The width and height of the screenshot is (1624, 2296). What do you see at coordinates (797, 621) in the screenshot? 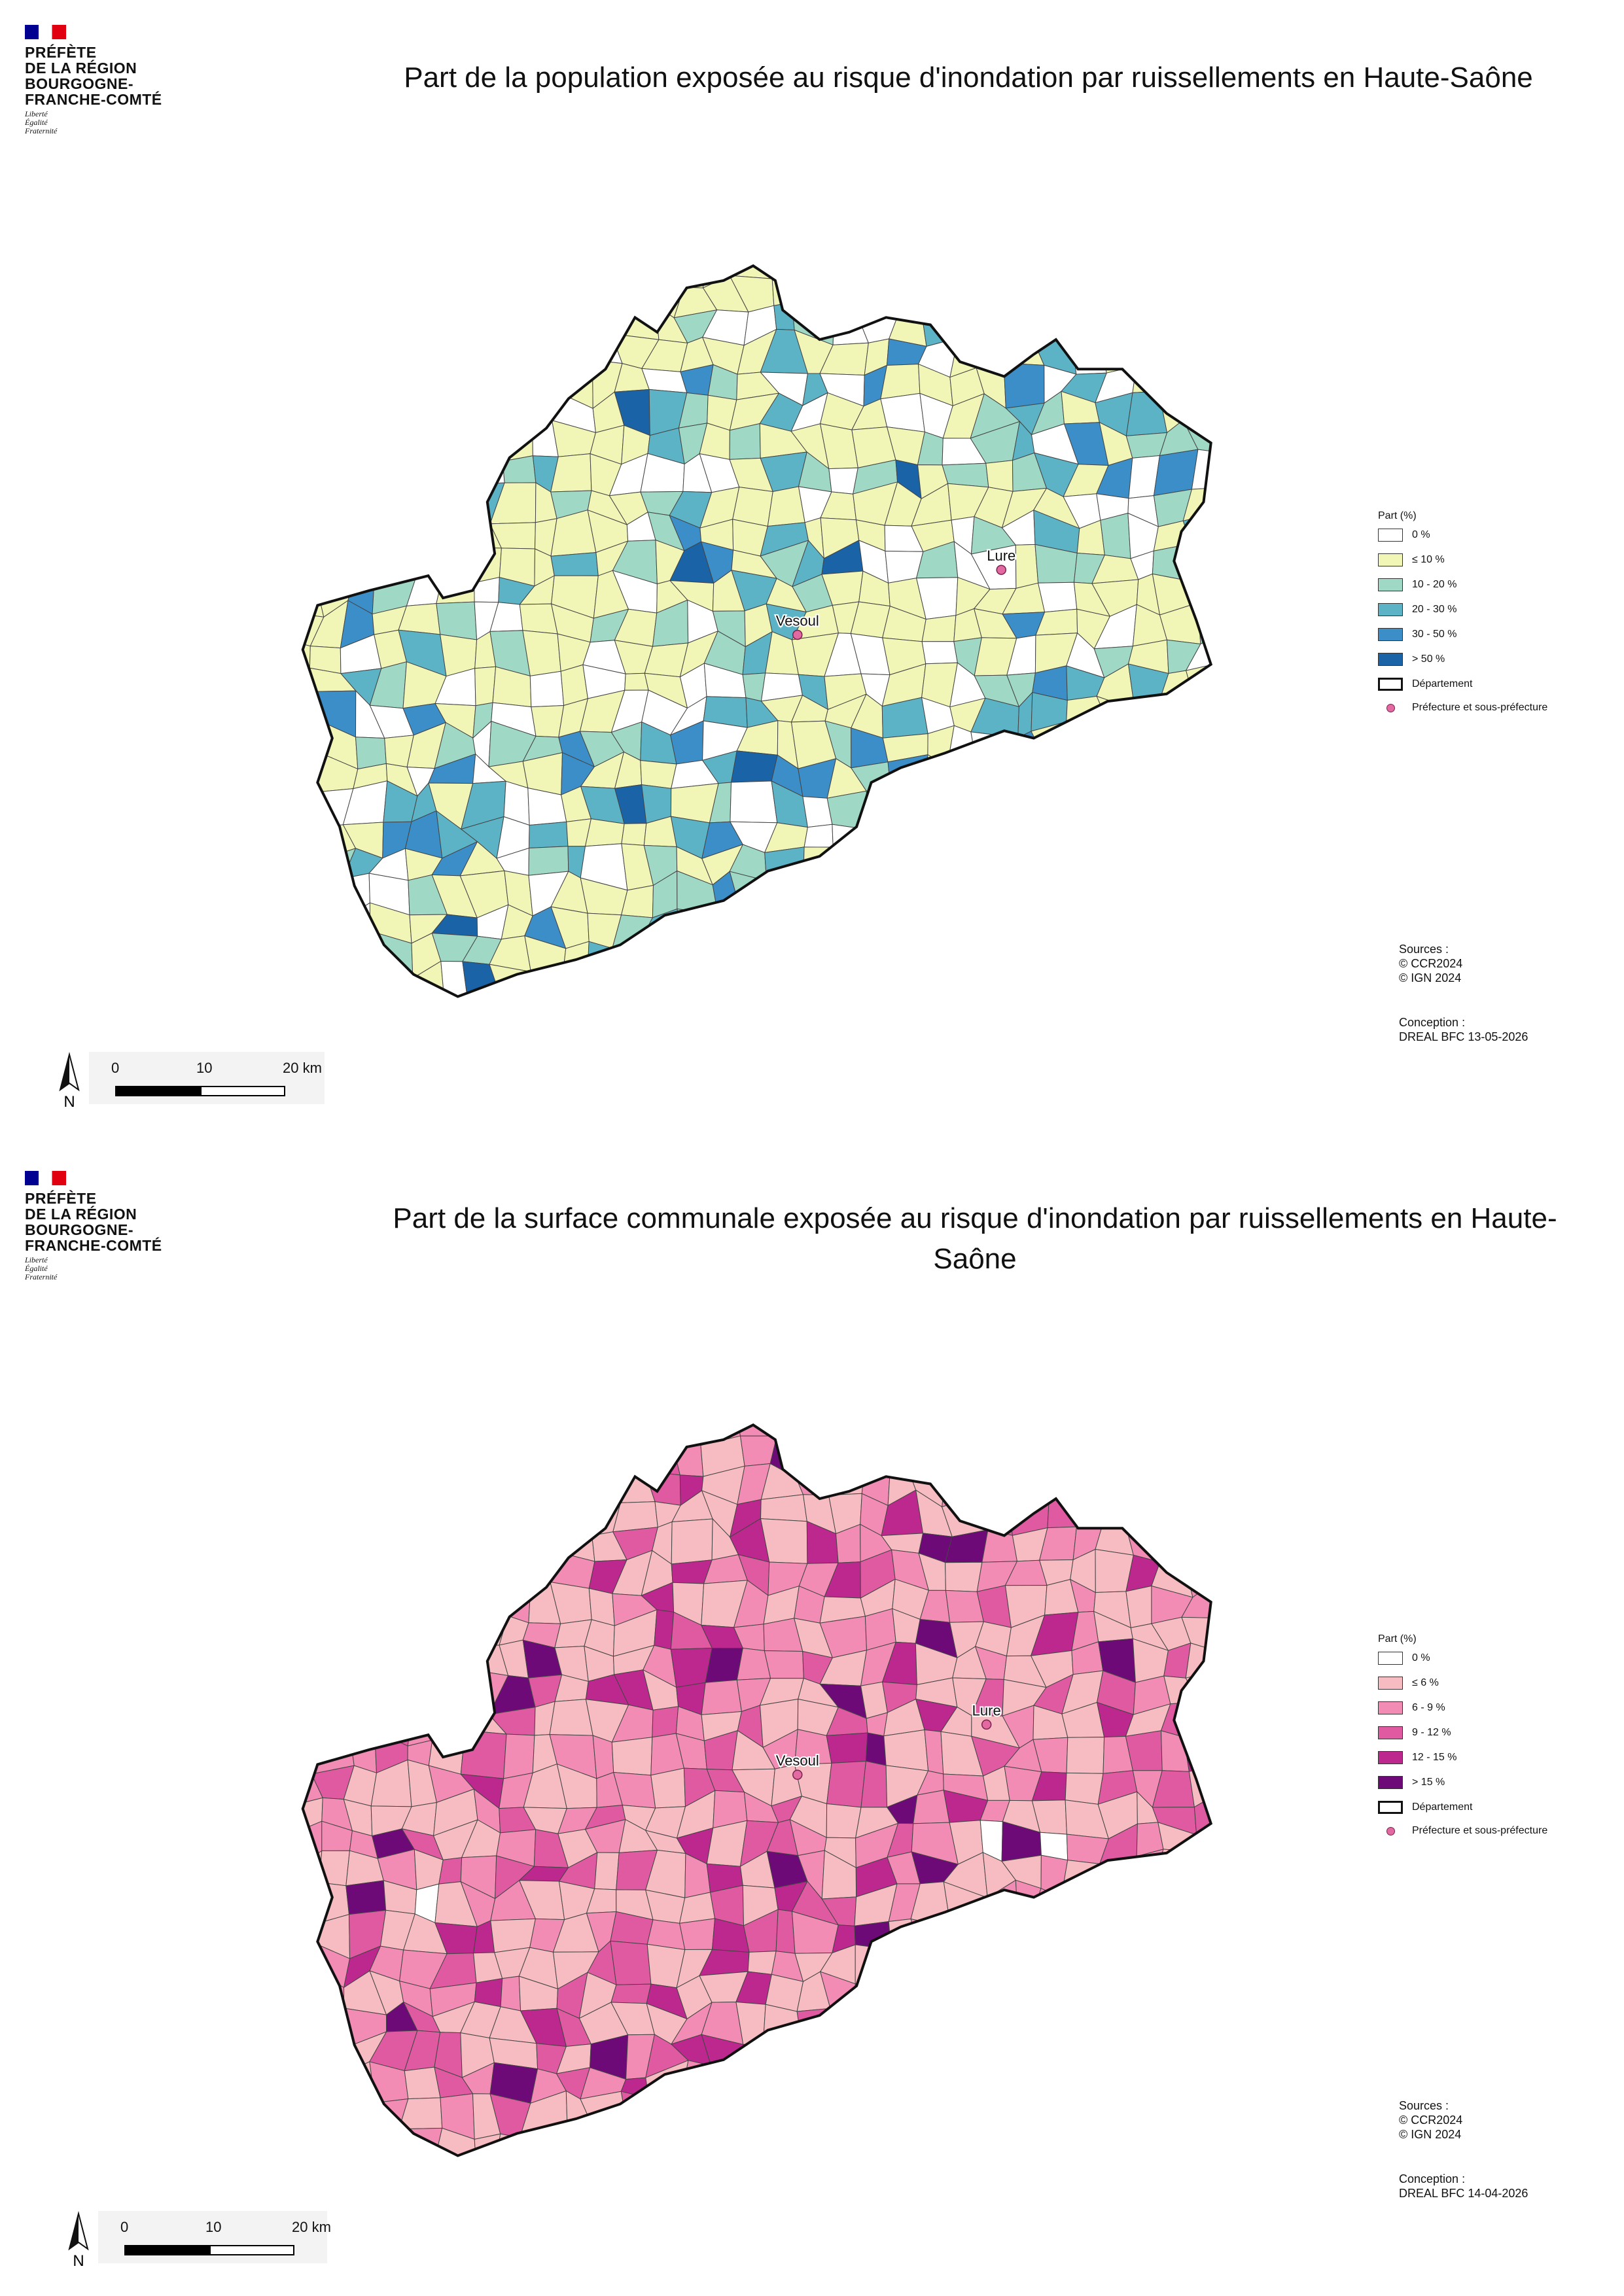
I see `city-label: Vesoul` at bounding box center [797, 621].